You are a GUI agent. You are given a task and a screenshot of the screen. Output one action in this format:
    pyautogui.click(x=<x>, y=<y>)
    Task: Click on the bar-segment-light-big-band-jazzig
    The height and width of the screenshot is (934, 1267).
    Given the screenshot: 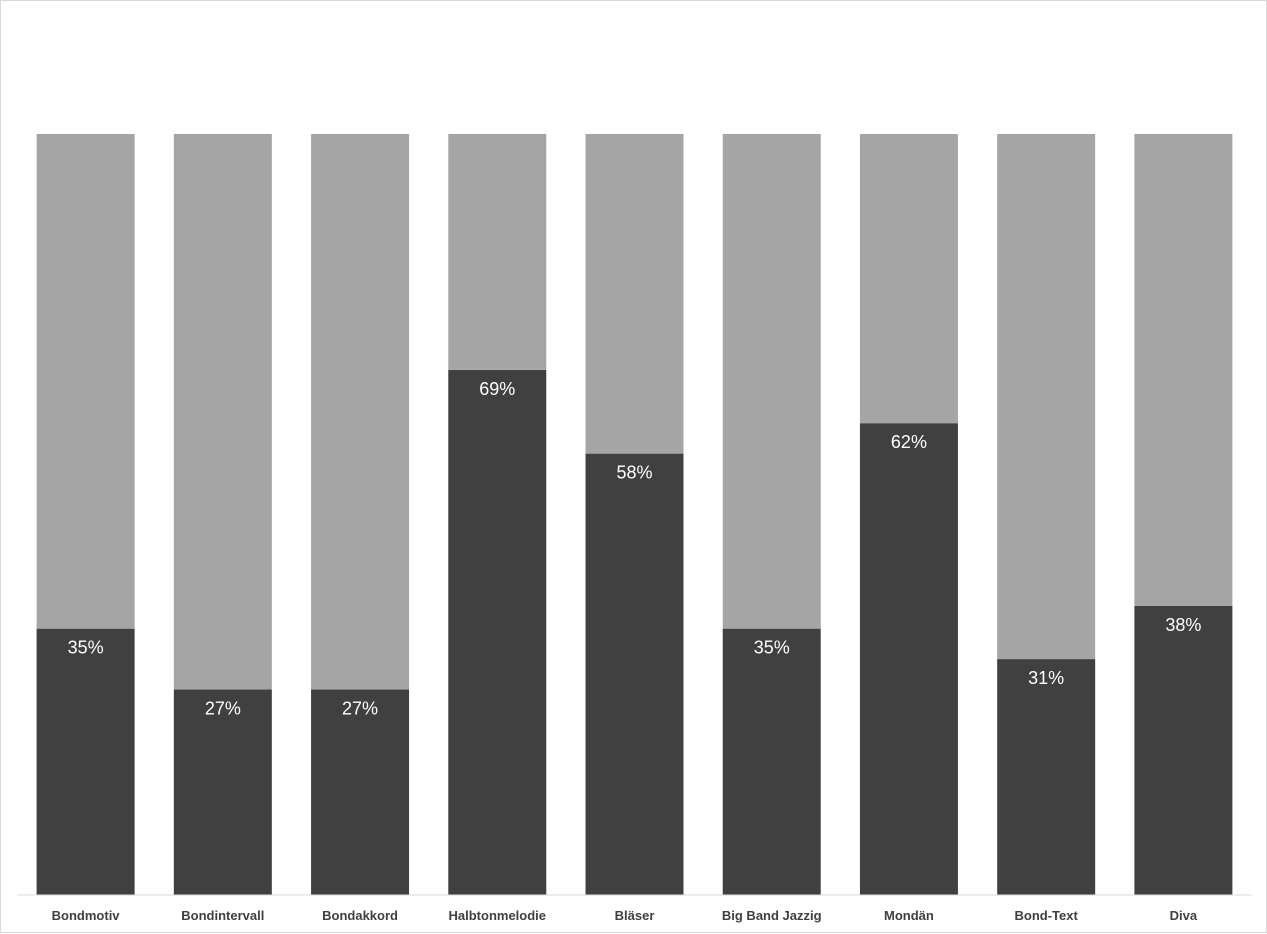 What is the action you would take?
    pyautogui.click(x=771, y=381)
    